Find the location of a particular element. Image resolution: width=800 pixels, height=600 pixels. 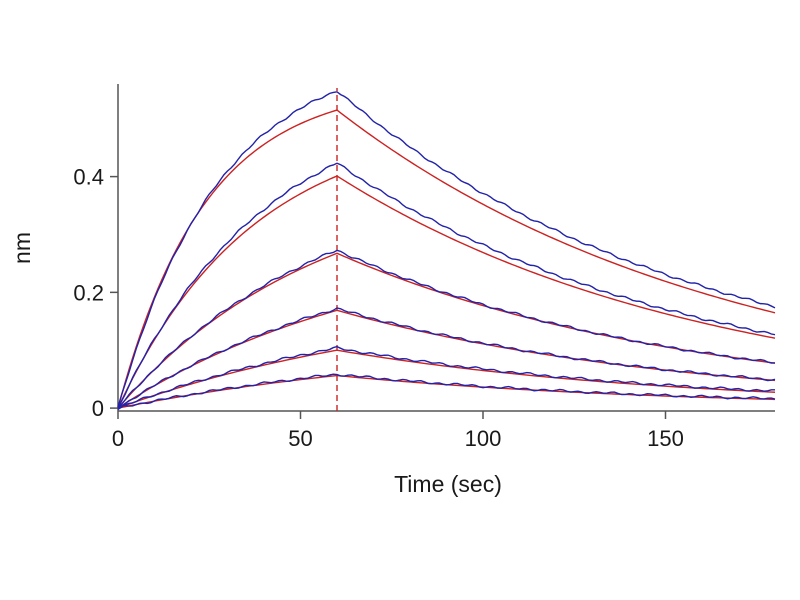

y-tick-label: 0.2 is located at coordinates (88, 292).